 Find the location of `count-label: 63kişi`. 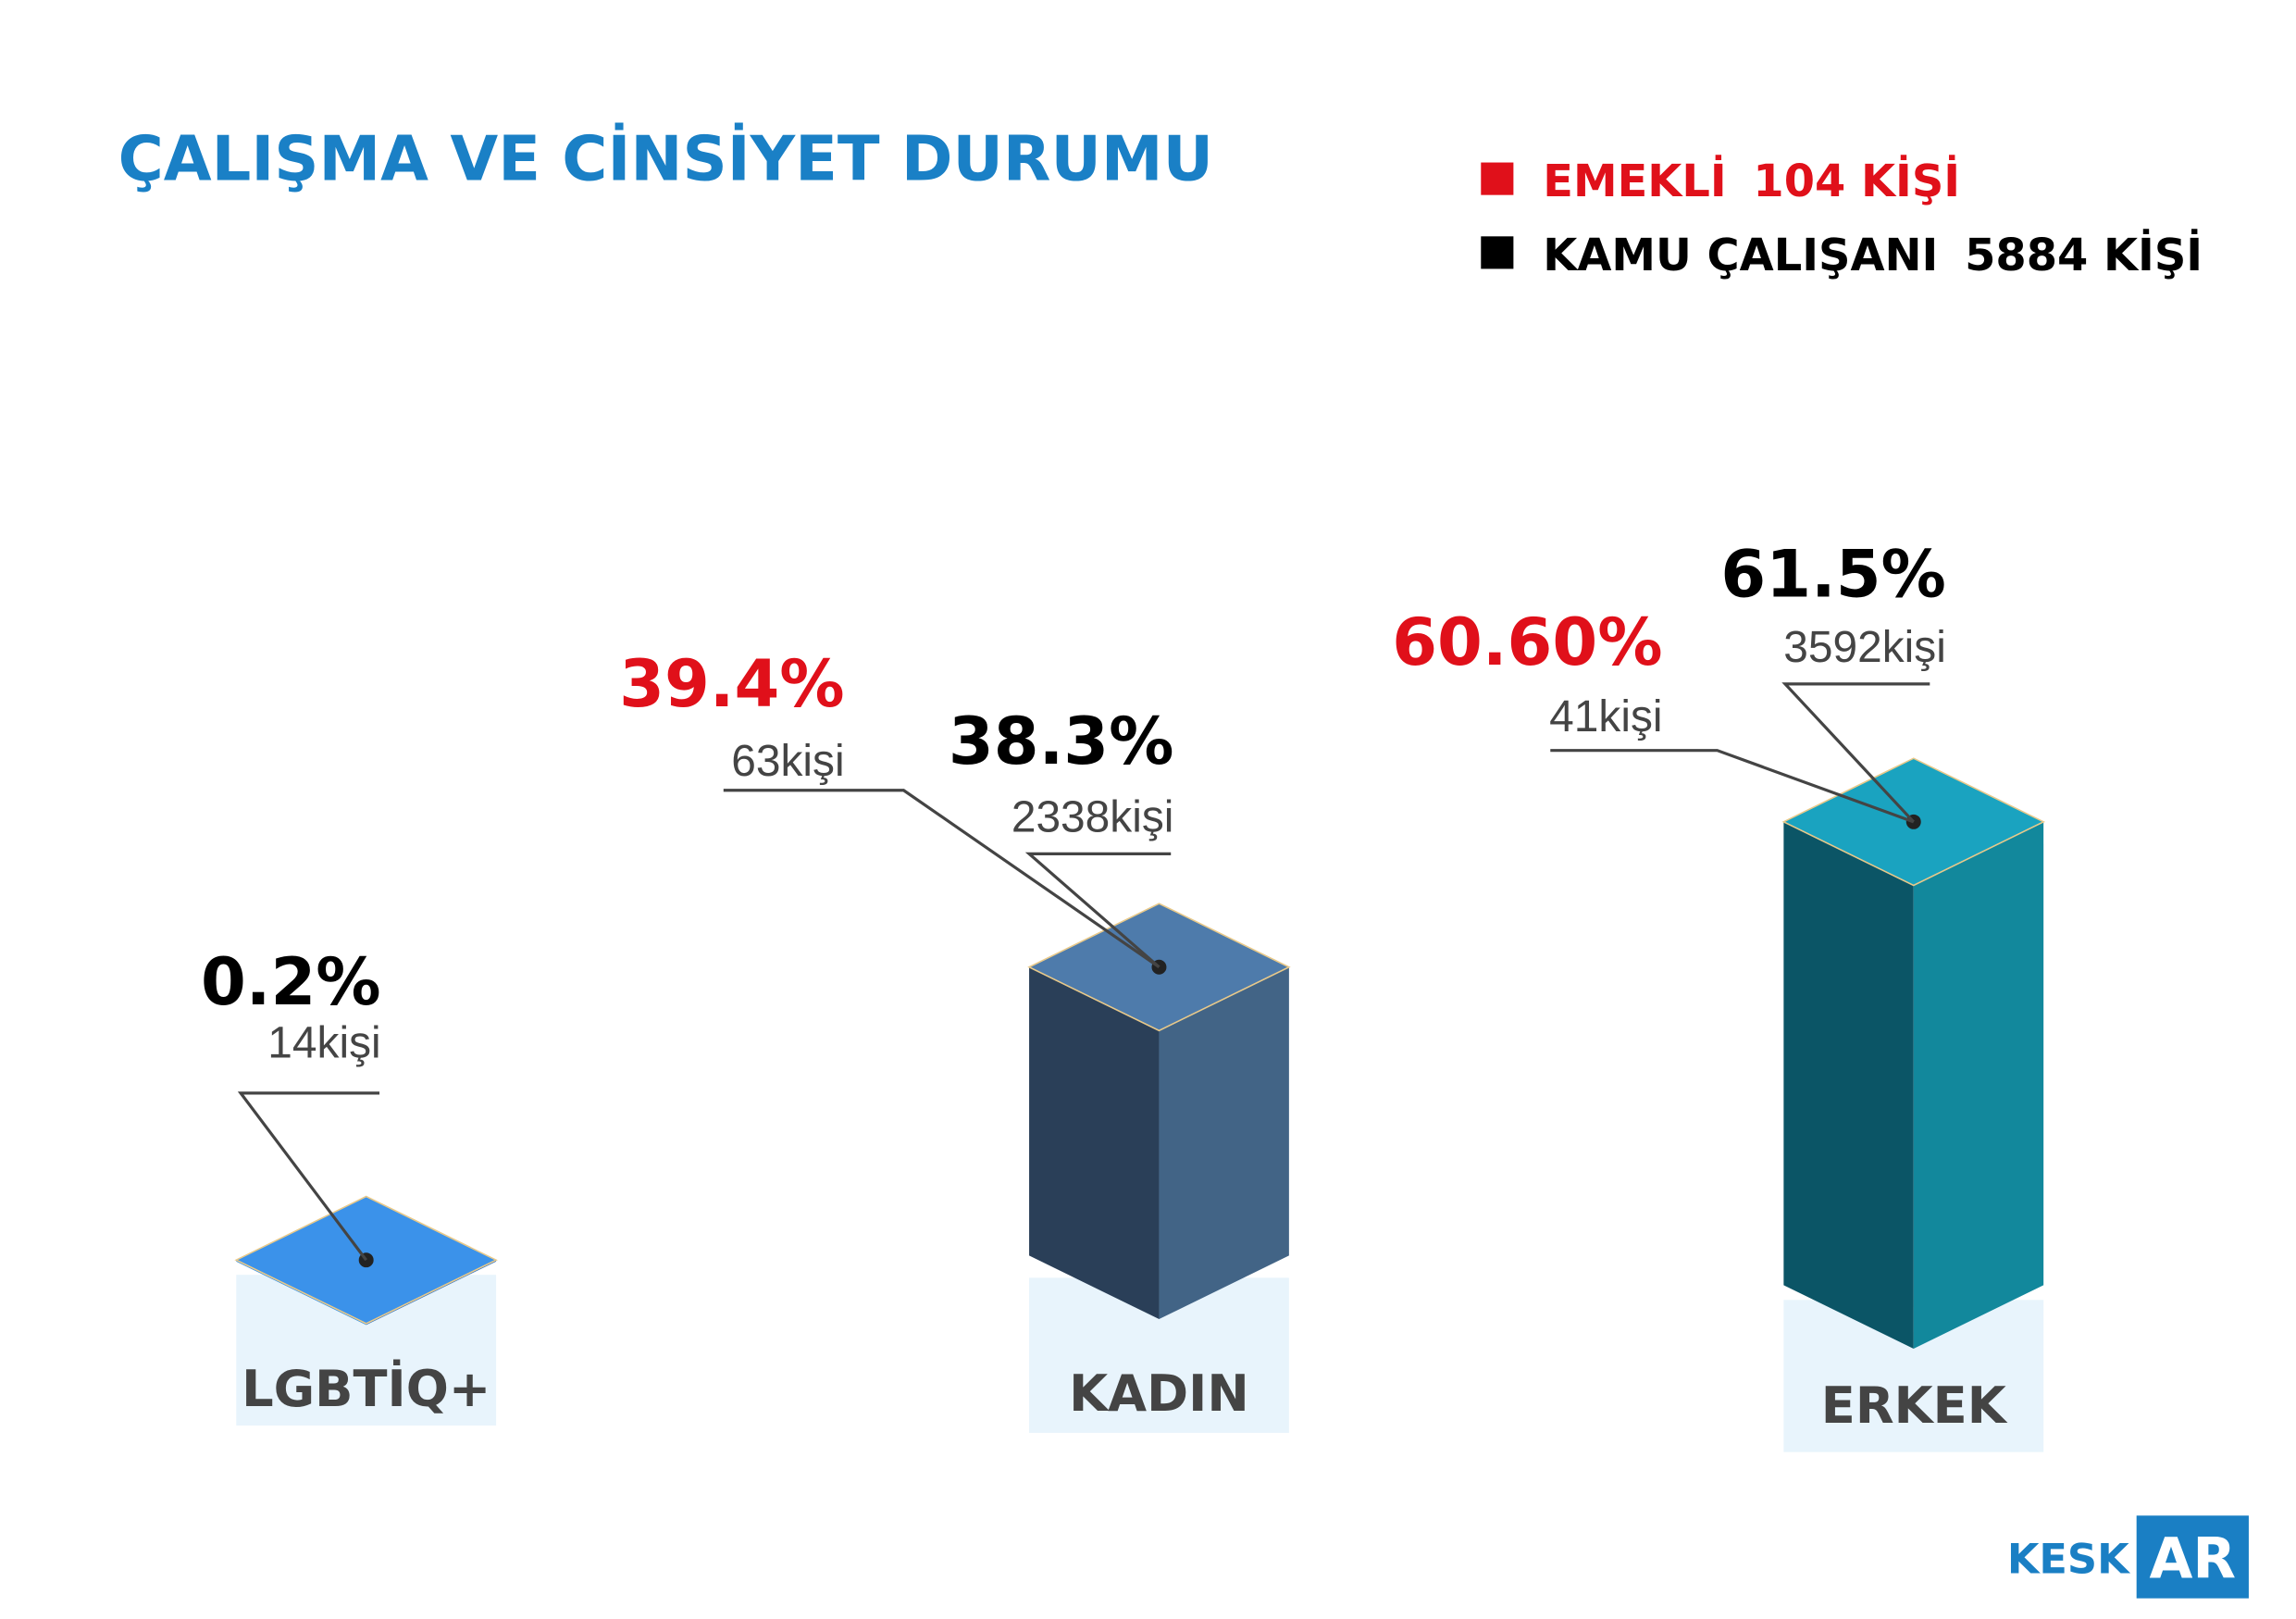

count-label: 63kişi is located at coordinates (788, 761).